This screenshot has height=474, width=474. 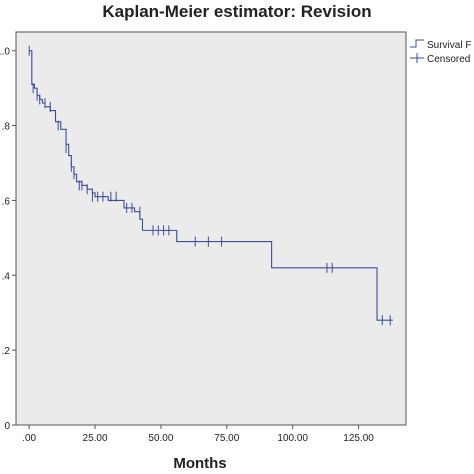 What do you see at coordinates (95, 438) in the screenshot?
I see `x-tick-label: 25.00` at bounding box center [95, 438].